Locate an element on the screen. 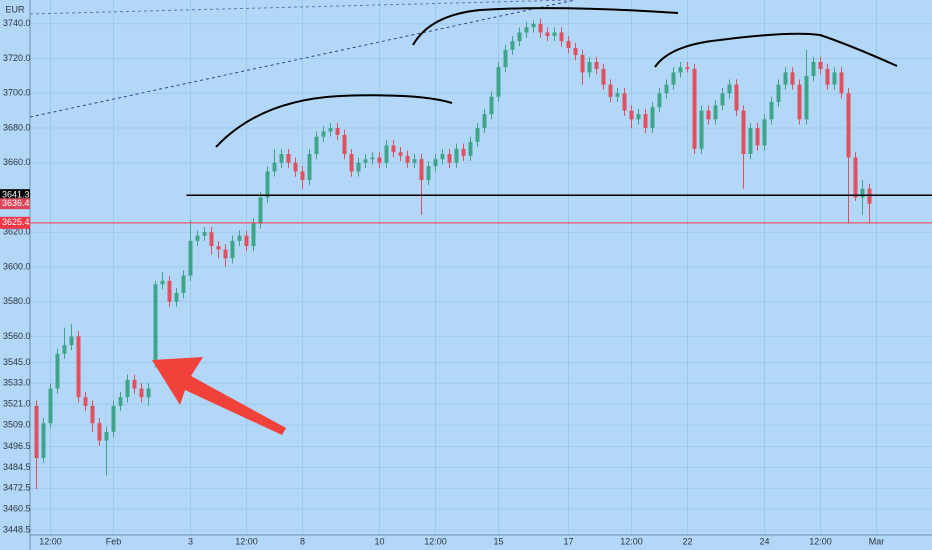  trend-line is located at coordinates (302, 59).